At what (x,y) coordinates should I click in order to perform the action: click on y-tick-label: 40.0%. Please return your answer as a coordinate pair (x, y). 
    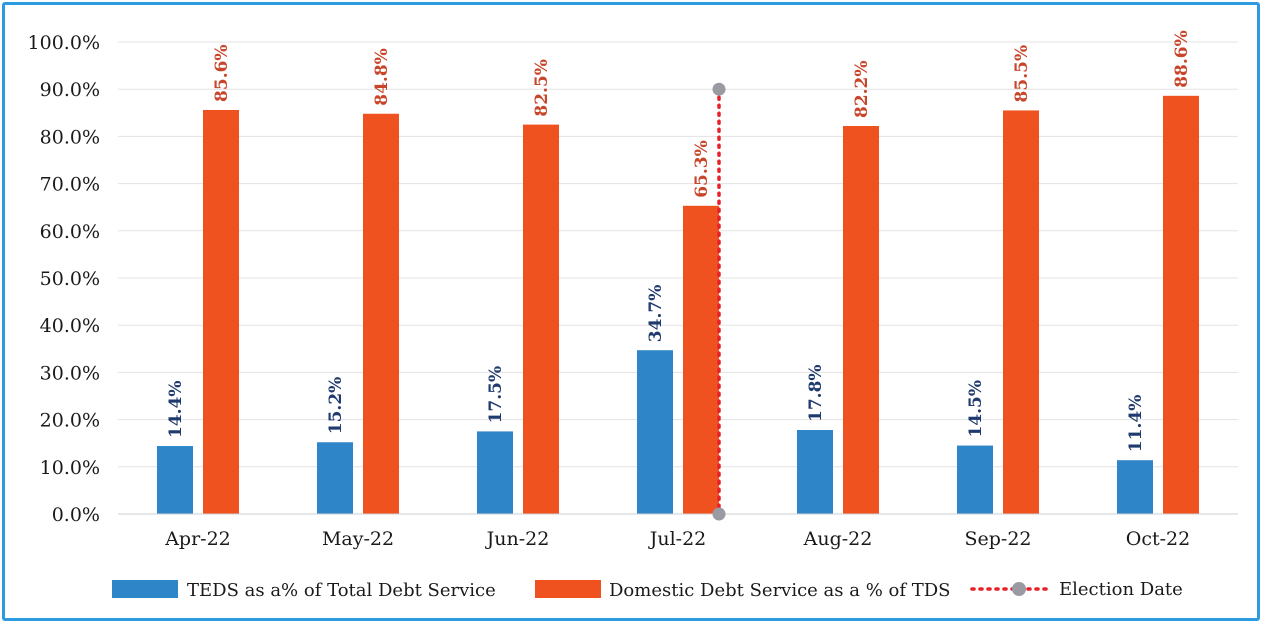
    Looking at the image, I should click on (70, 326).